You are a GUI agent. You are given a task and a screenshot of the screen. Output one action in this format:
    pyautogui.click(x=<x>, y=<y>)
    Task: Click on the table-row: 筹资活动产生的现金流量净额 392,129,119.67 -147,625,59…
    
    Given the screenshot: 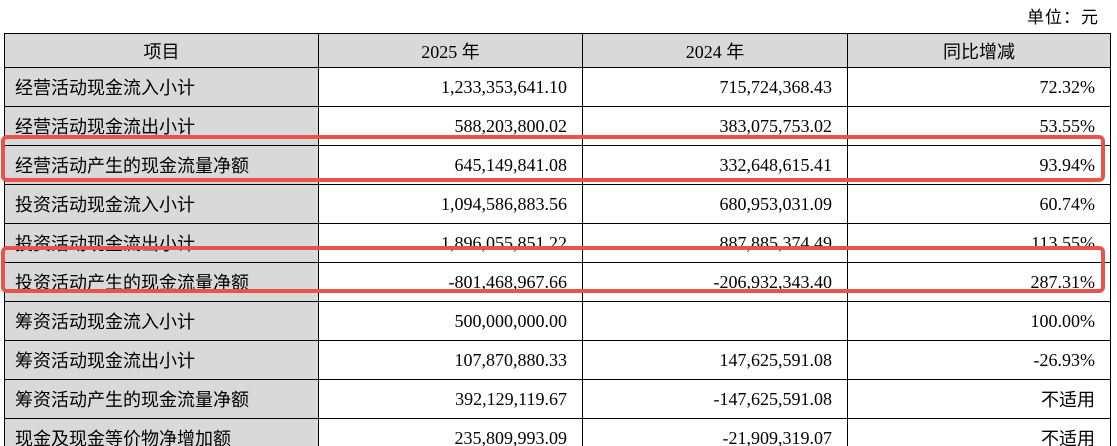 What is the action you would take?
    pyautogui.click(x=557, y=399)
    